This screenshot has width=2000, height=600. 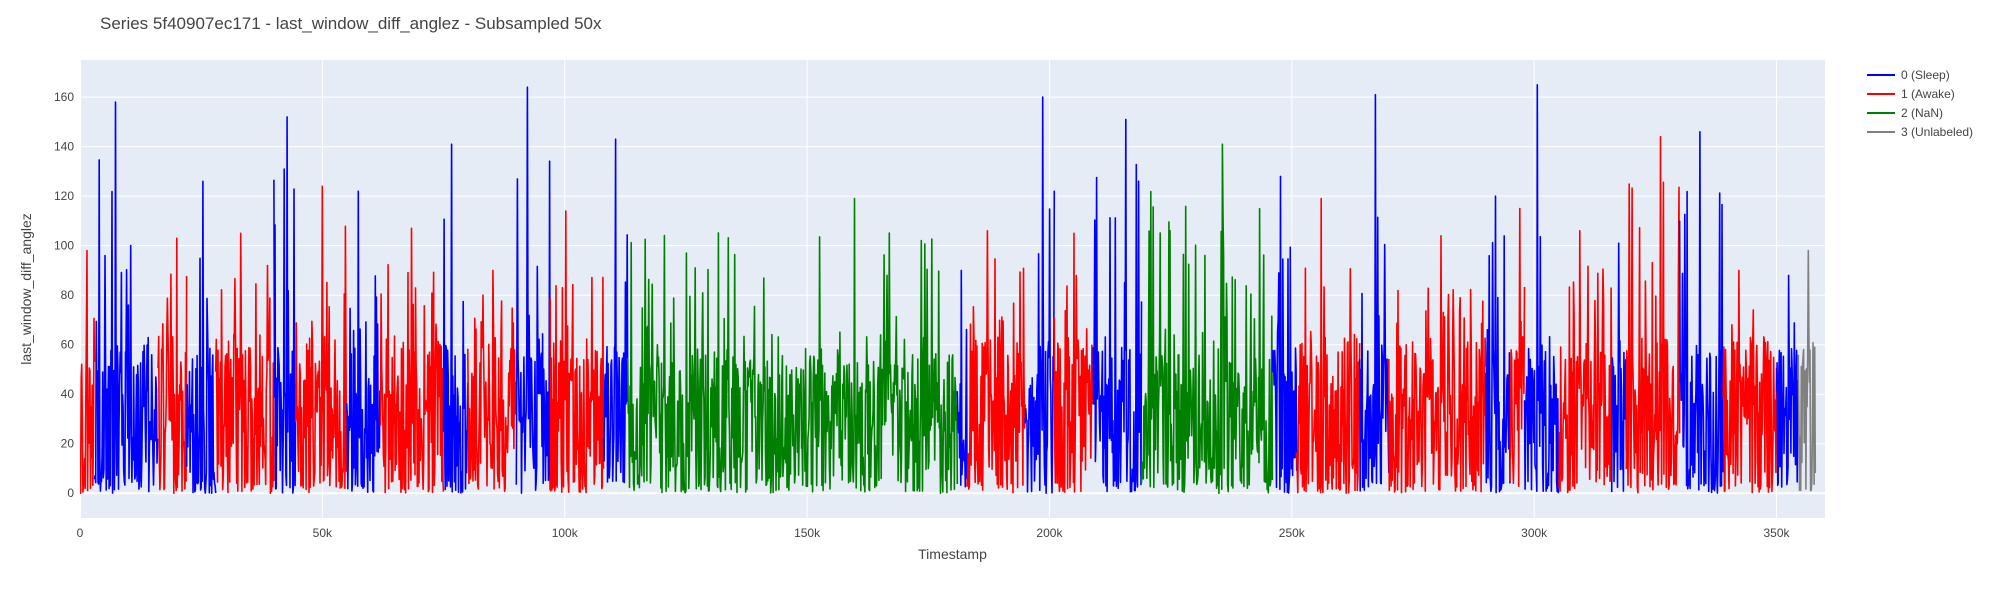 I want to click on x-axis: 0 50k 100k 150k 200k 250k 300k 350k, so click(x=934, y=533).